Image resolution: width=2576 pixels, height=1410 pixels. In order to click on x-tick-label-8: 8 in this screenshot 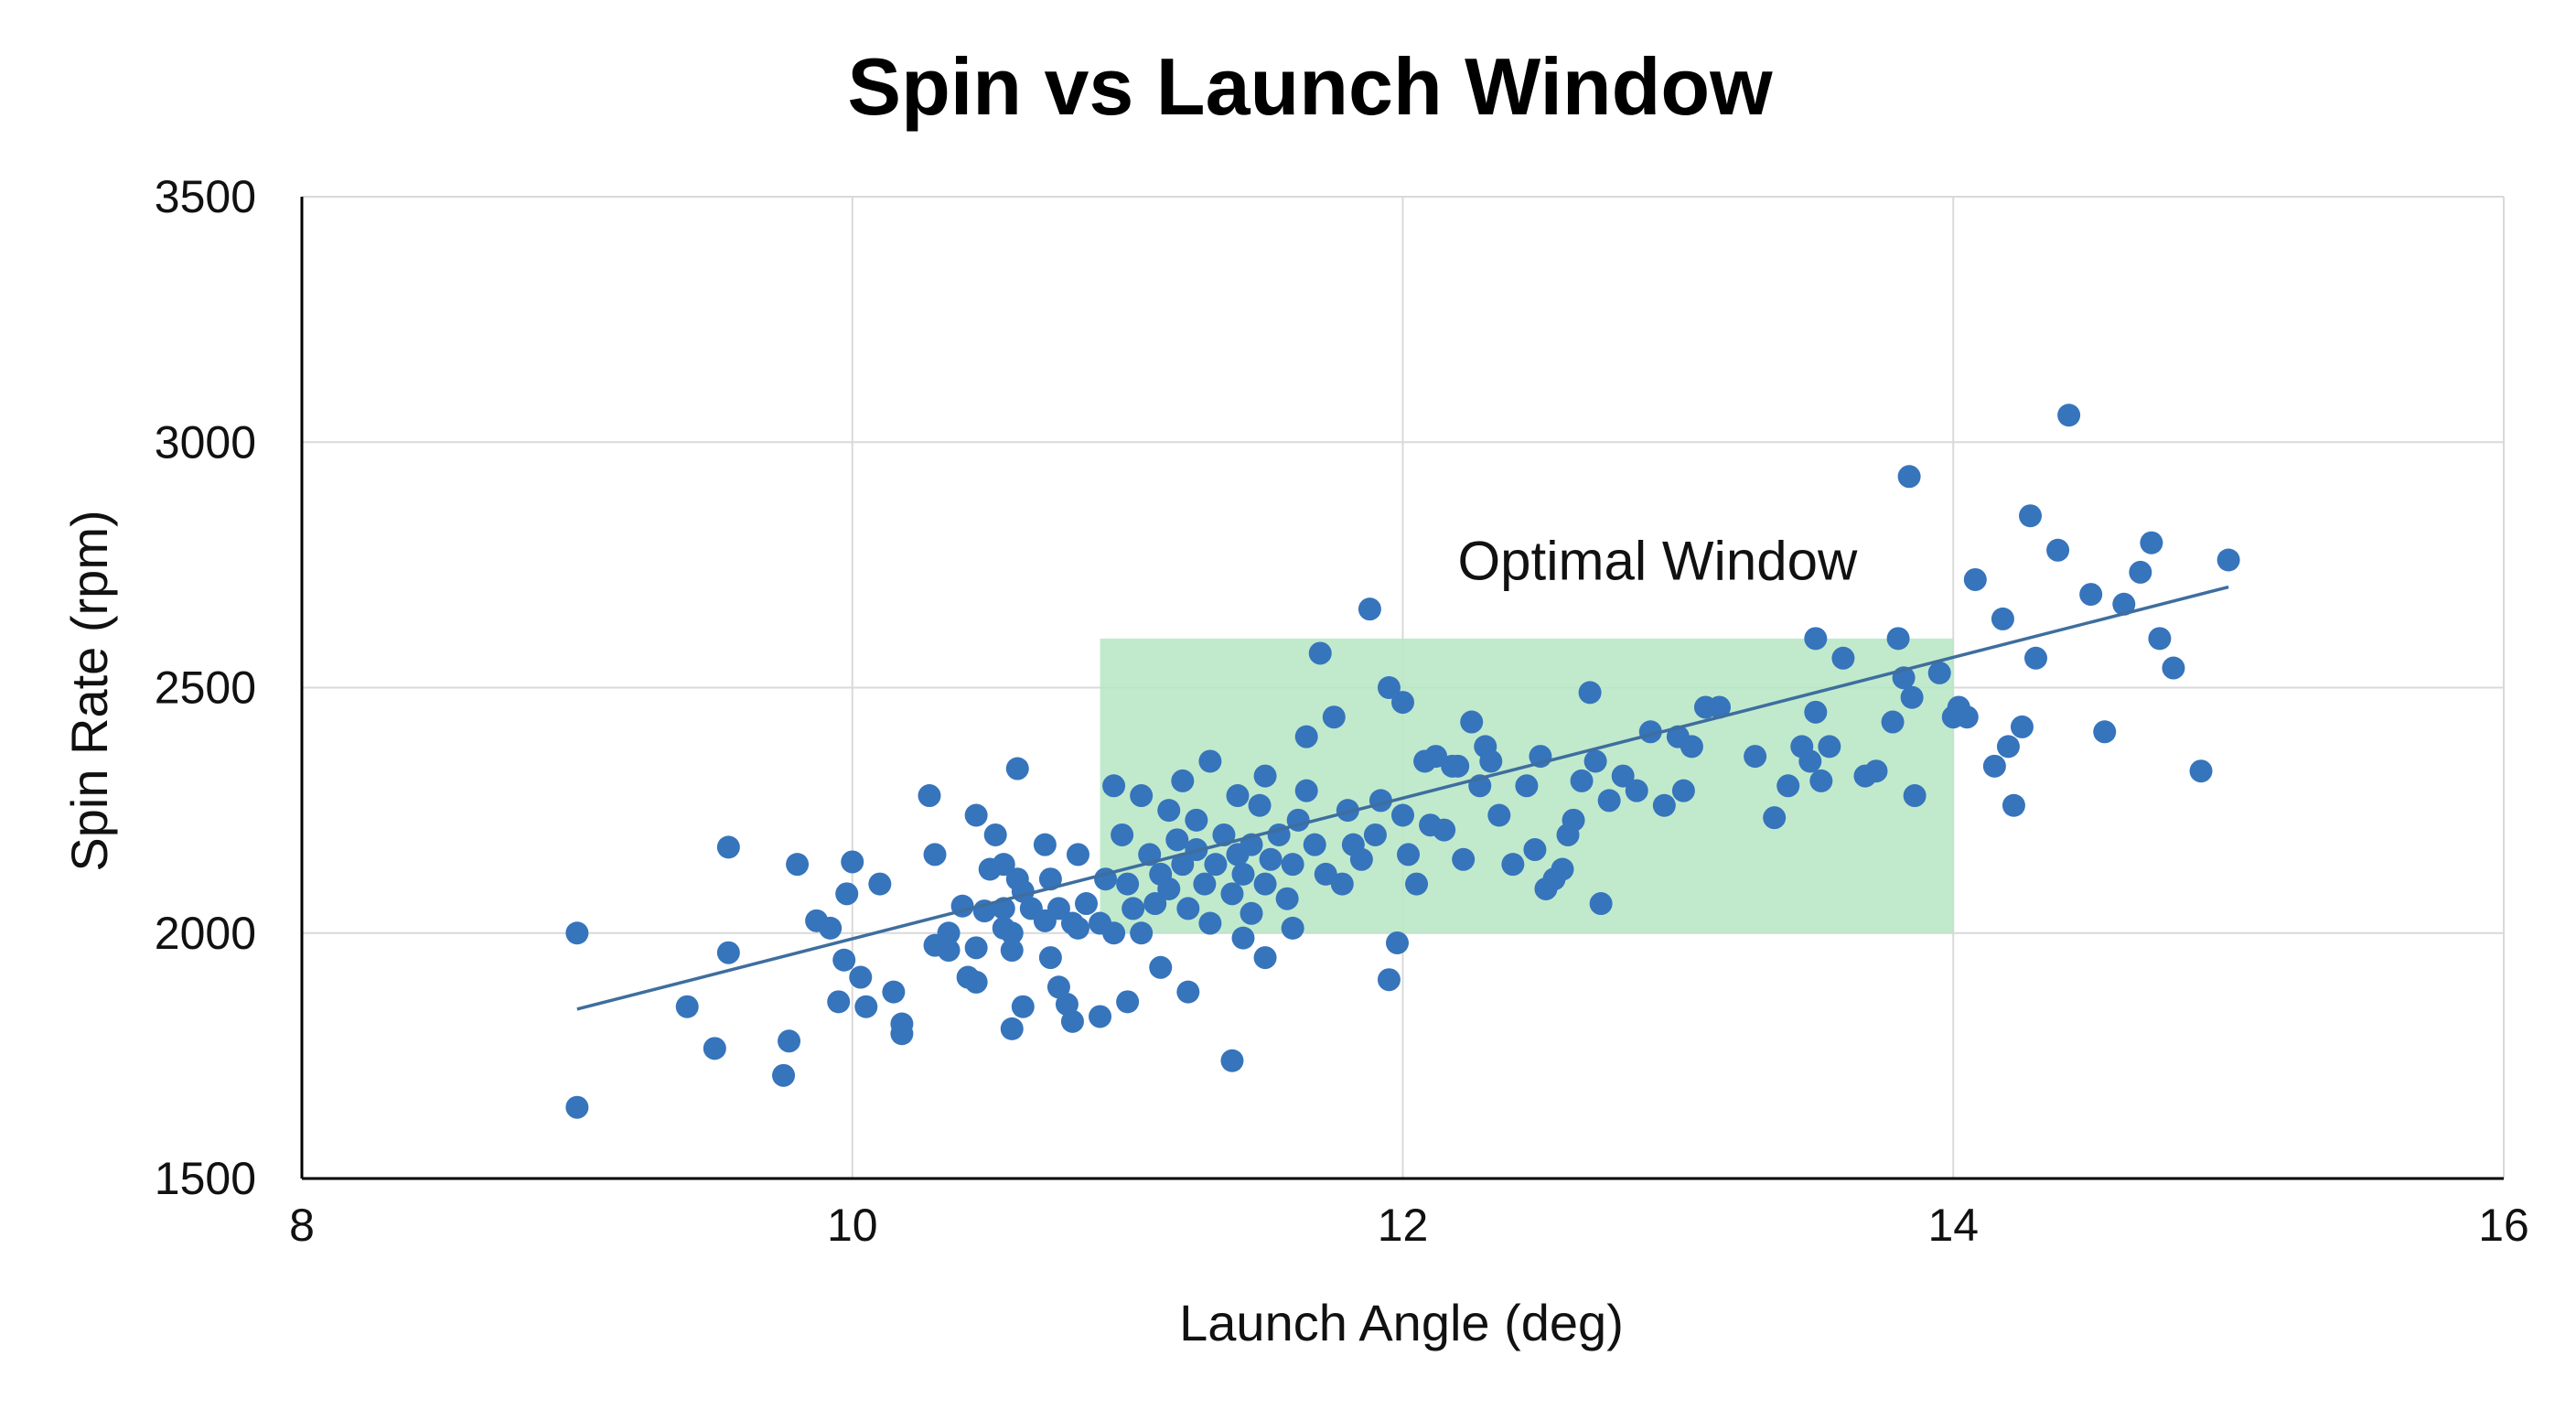, I will do `click(302, 1225)`.